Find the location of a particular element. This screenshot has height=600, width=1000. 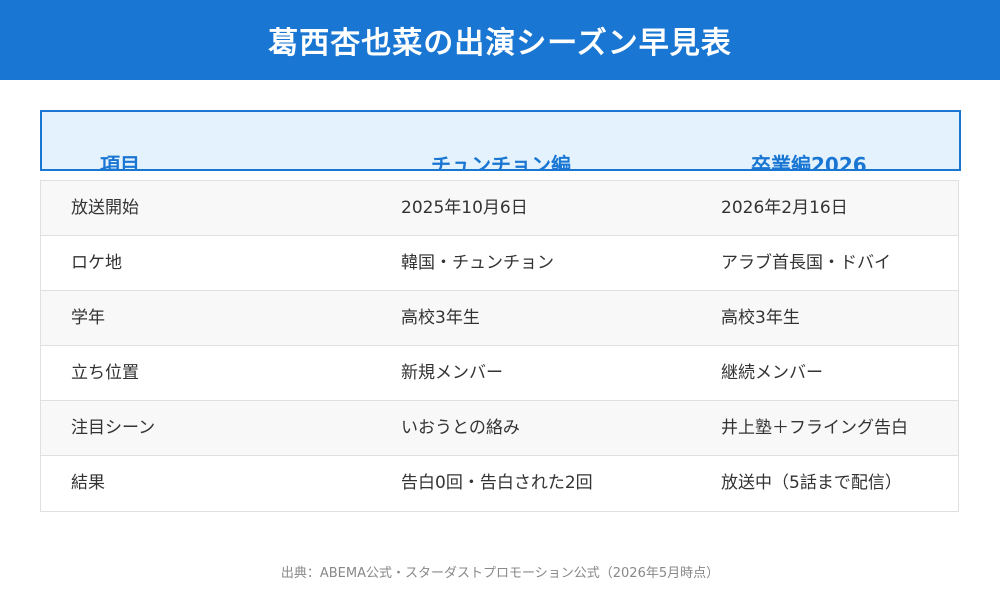

column-header-chuncheon: チュンチョン編 is located at coordinates (501, 162).